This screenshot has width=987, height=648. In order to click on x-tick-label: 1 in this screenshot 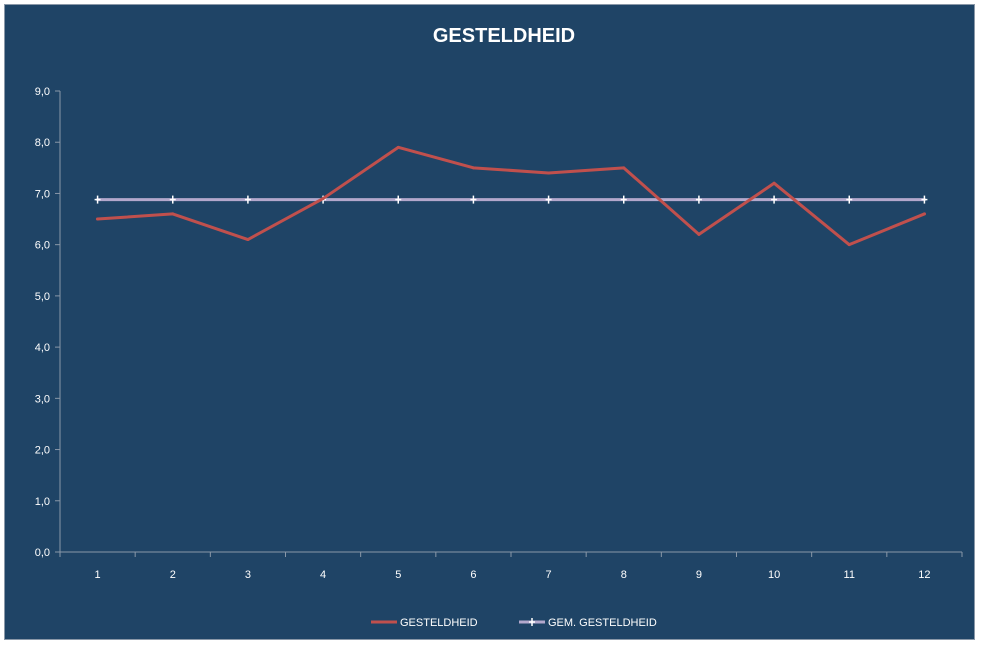, I will do `click(98, 575)`.